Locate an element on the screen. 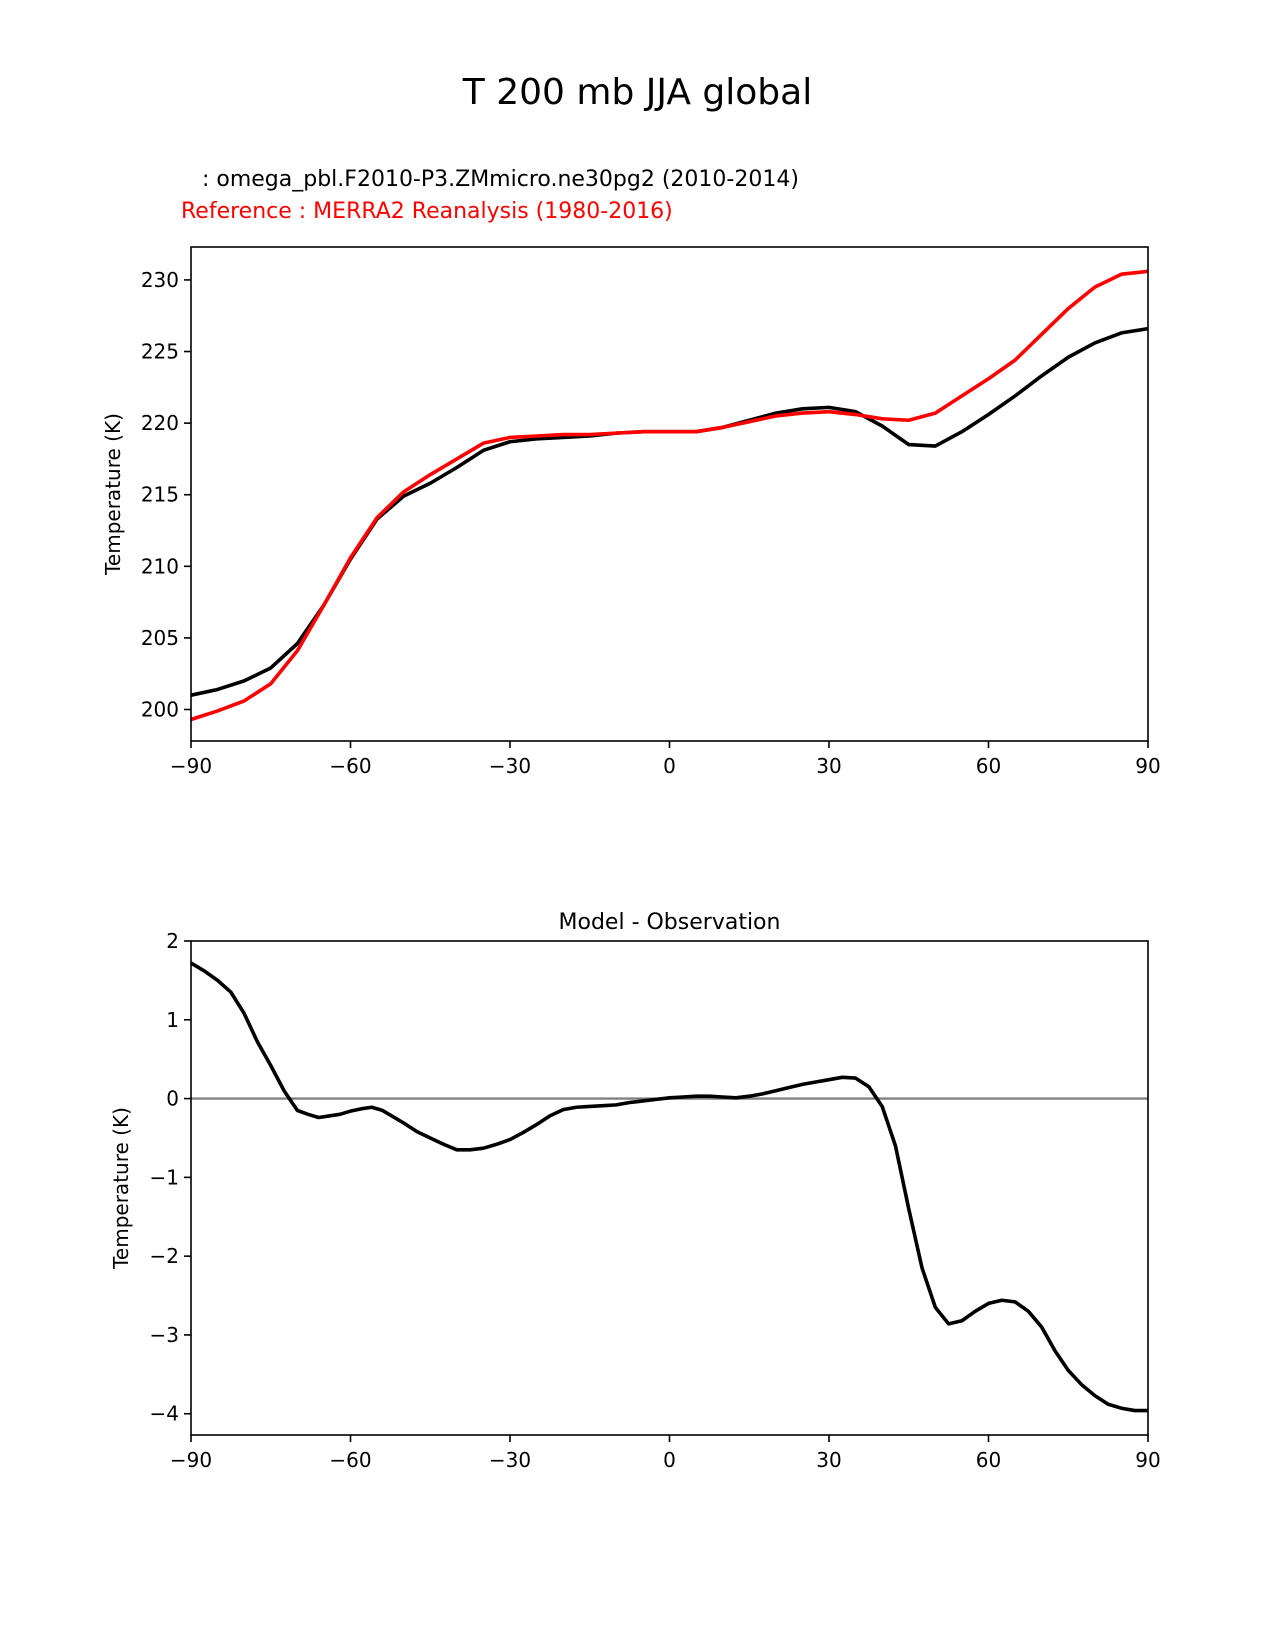  bottom-ytick-label: −2 is located at coordinates (164, 1256).